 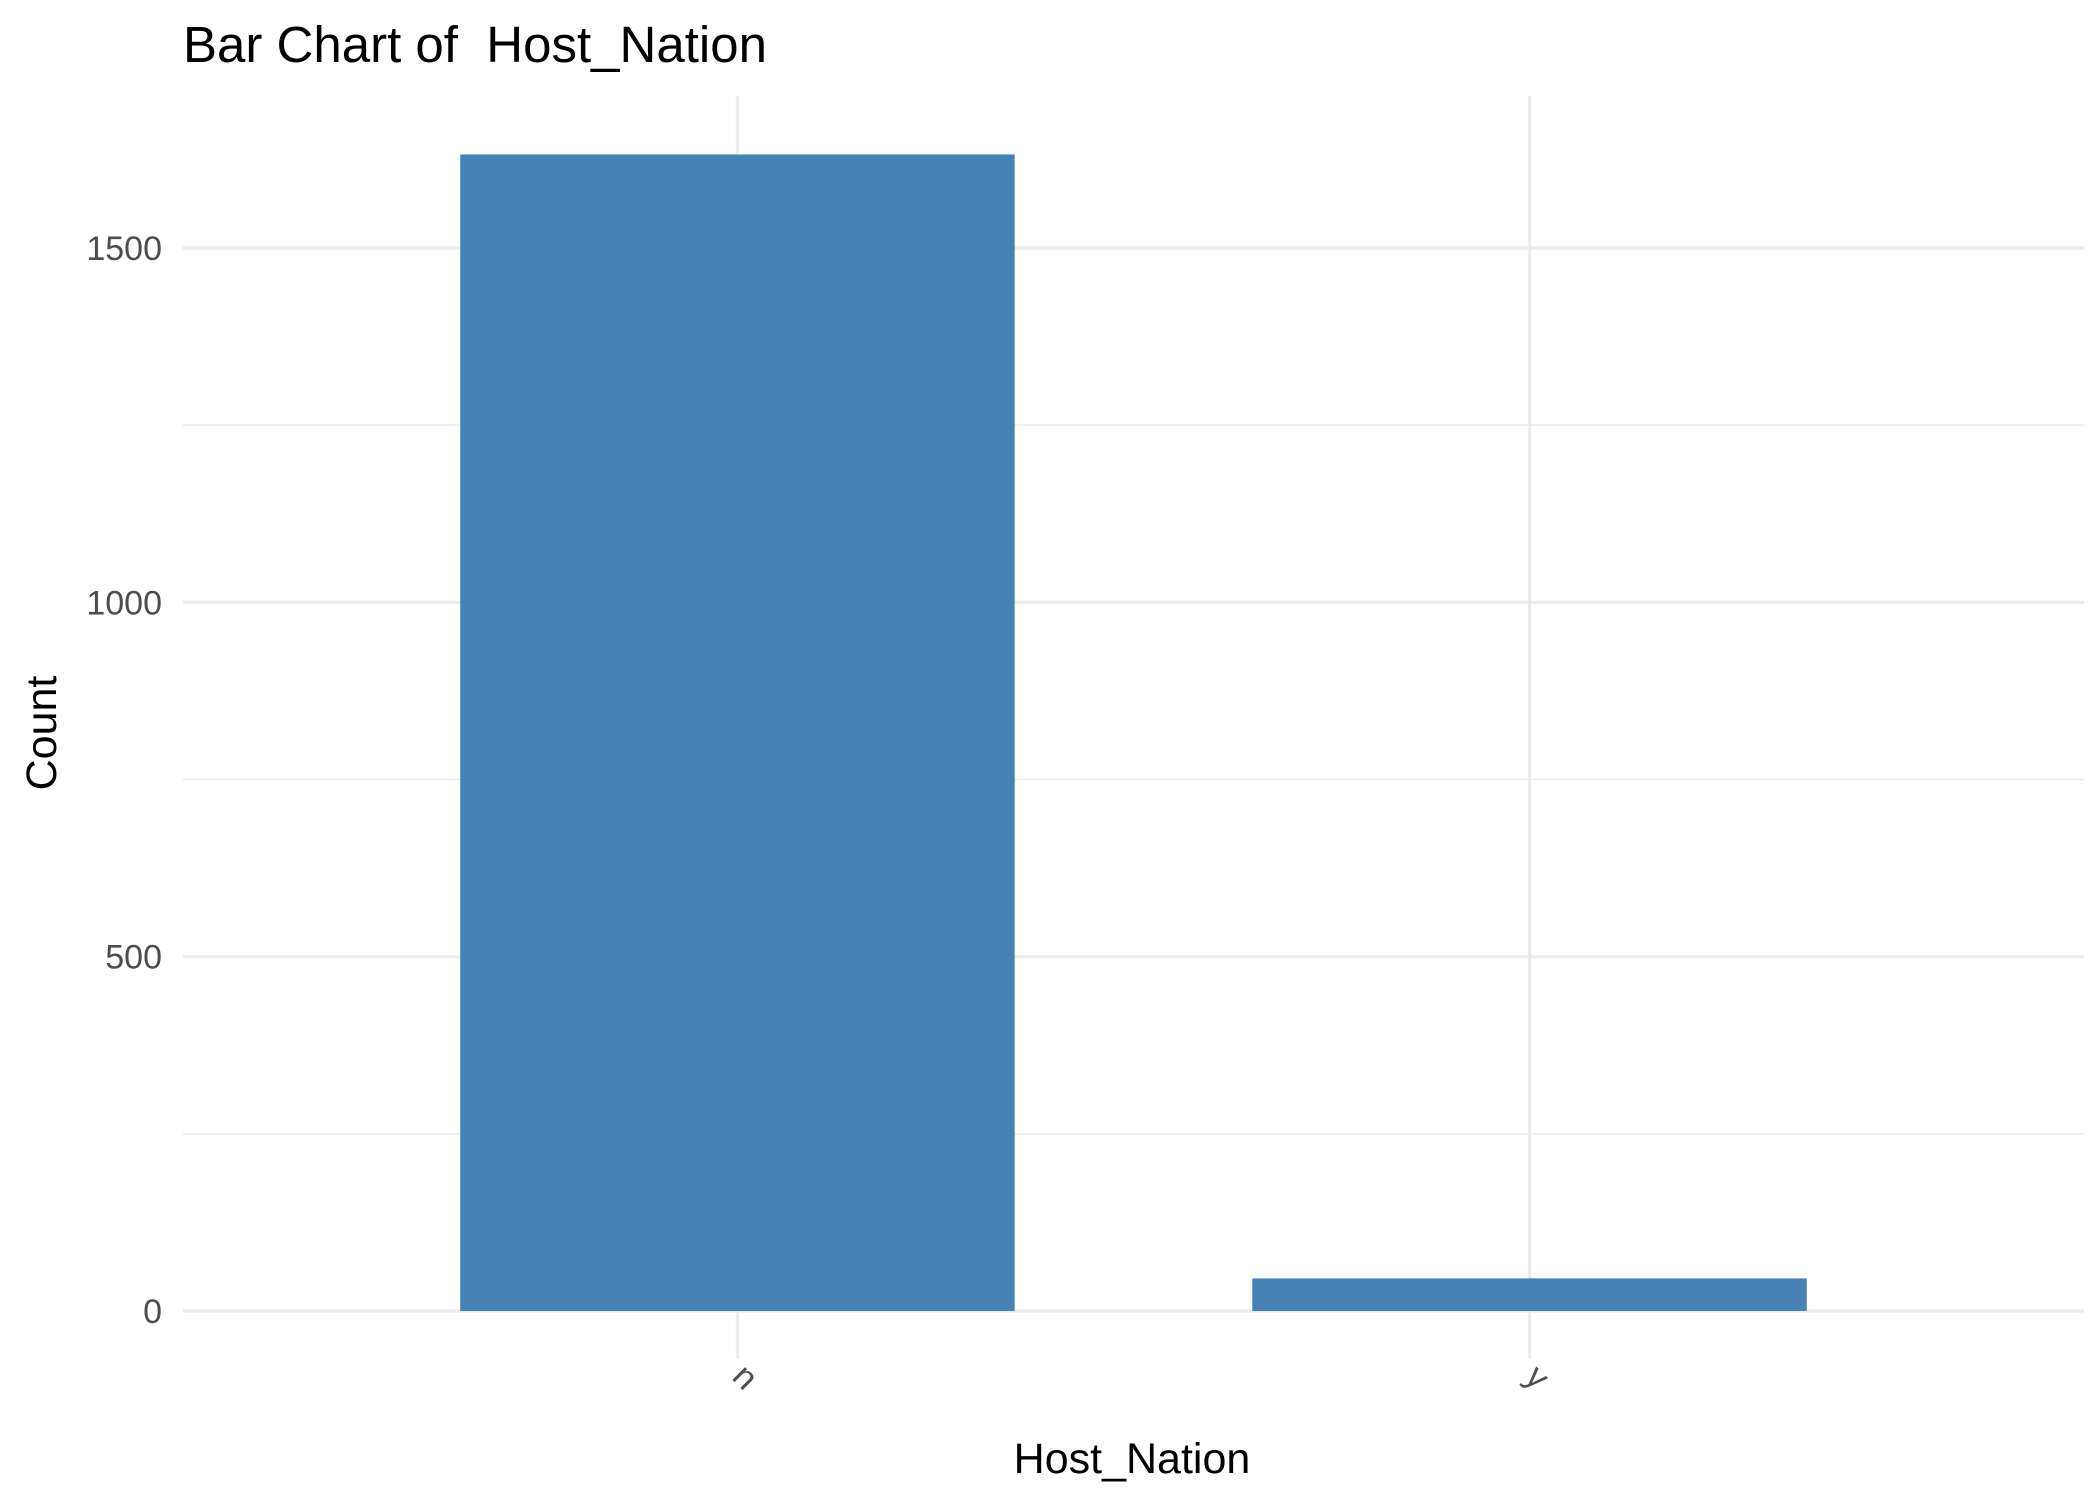 I want to click on y-tick-label: 1000, so click(x=124, y=603).